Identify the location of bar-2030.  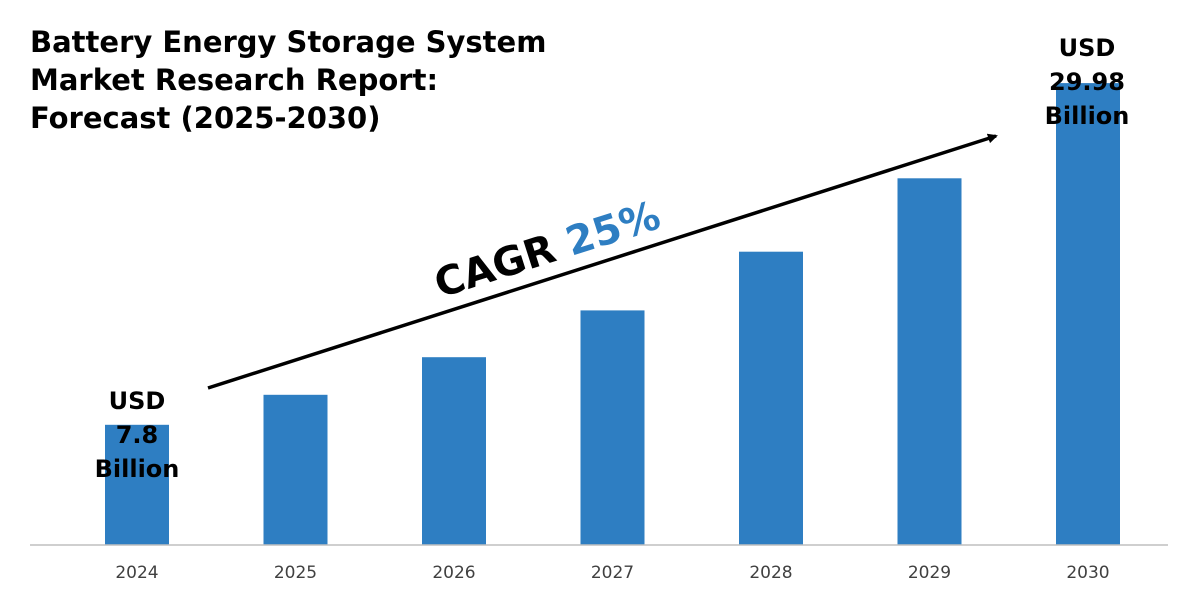
(1088, 314).